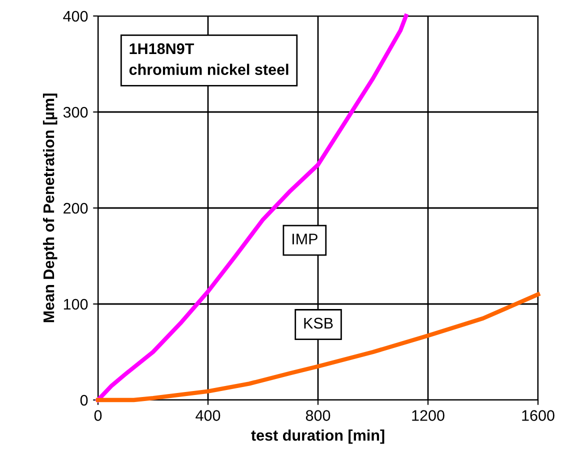  Describe the element at coordinates (318, 415) in the screenshot. I see `x-tick-label: 800` at that location.